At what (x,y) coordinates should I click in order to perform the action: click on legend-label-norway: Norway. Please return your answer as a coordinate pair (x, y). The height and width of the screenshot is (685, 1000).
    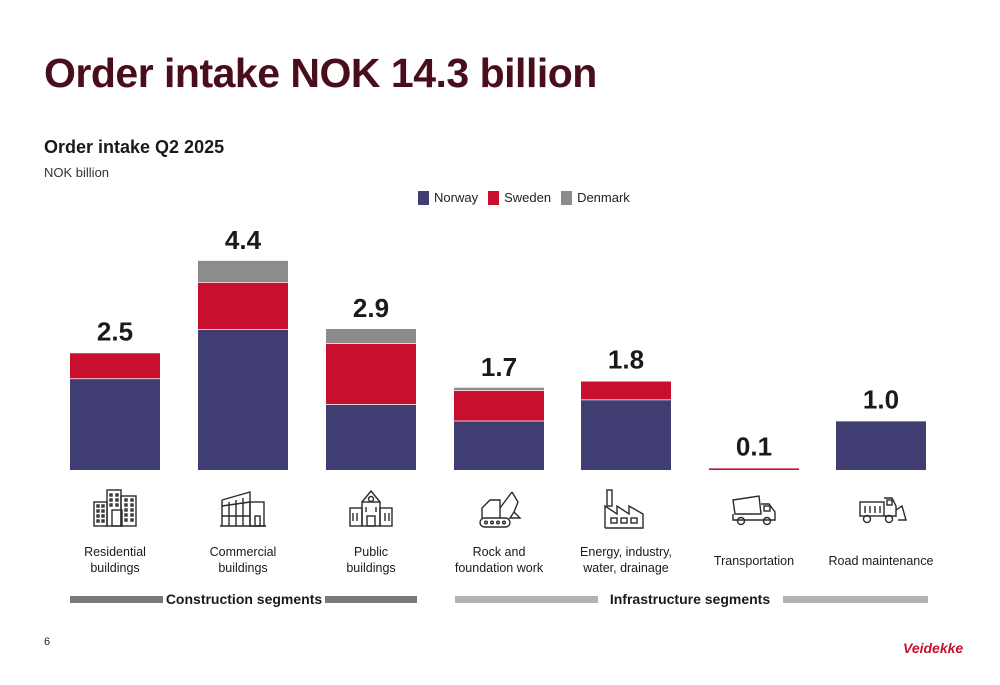
    Looking at the image, I should click on (456, 197).